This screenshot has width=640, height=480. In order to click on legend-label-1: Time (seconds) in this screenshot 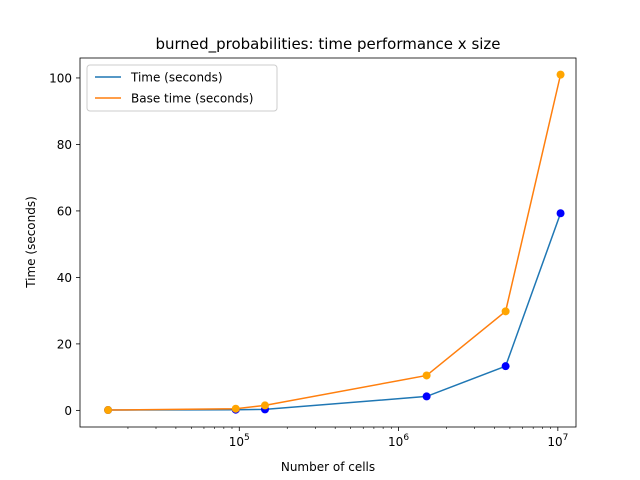, I will do `click(176, 78)`.